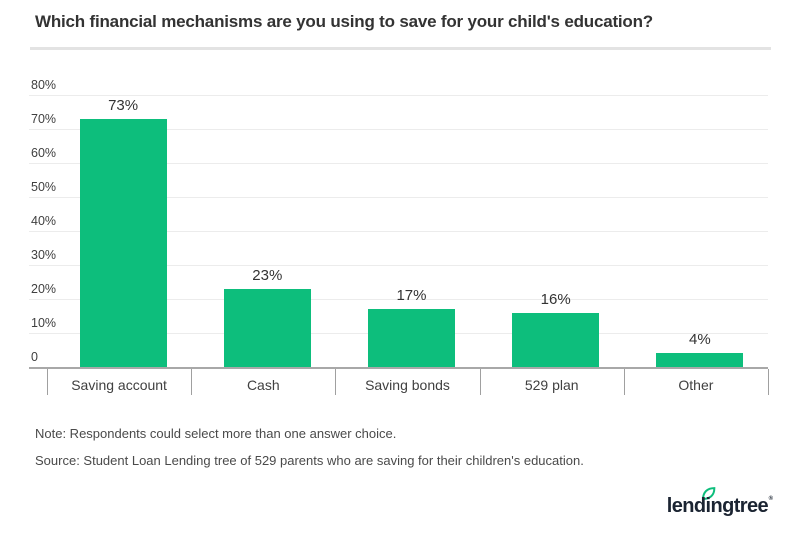 The image size is (800, 535). I want to click on y-axis-label: 10%, so click(44, 323).